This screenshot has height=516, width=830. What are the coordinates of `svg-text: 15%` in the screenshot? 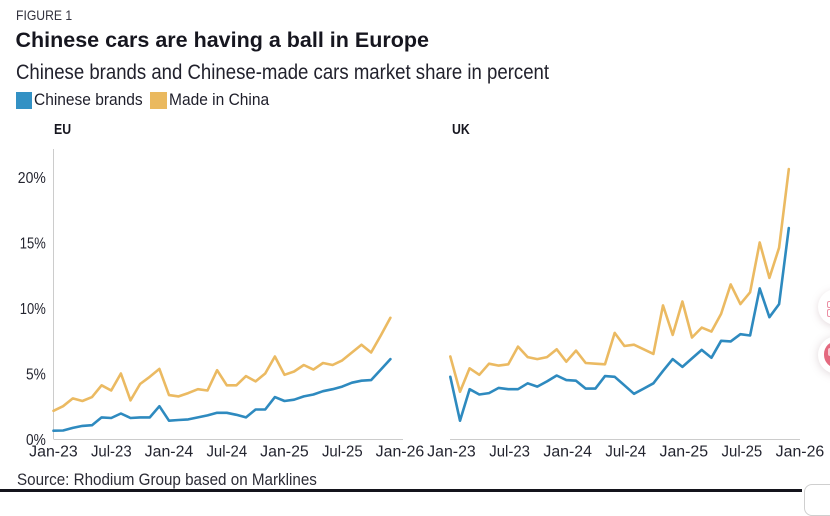 It's located at (33, 243).